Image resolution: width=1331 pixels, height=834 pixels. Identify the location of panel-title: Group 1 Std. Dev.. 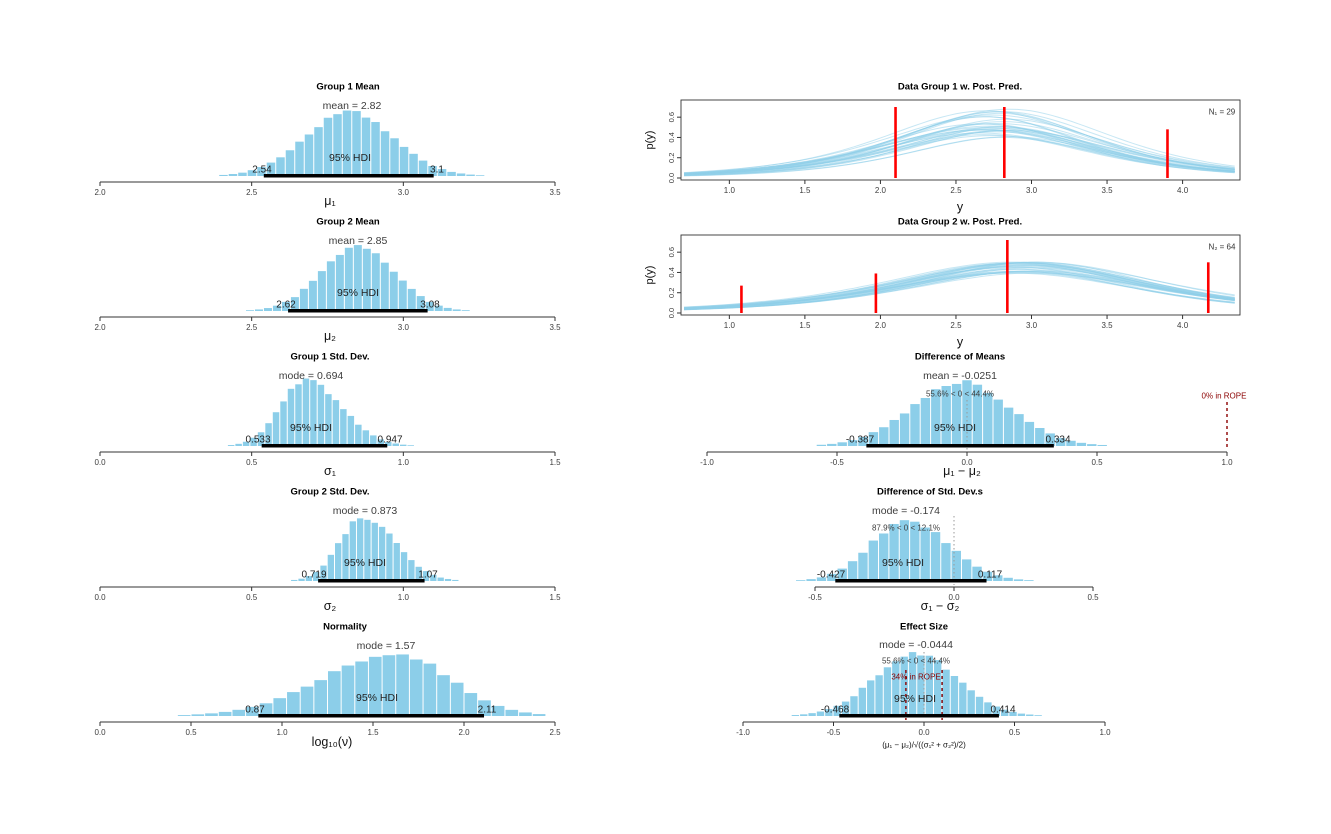
(330, 357).